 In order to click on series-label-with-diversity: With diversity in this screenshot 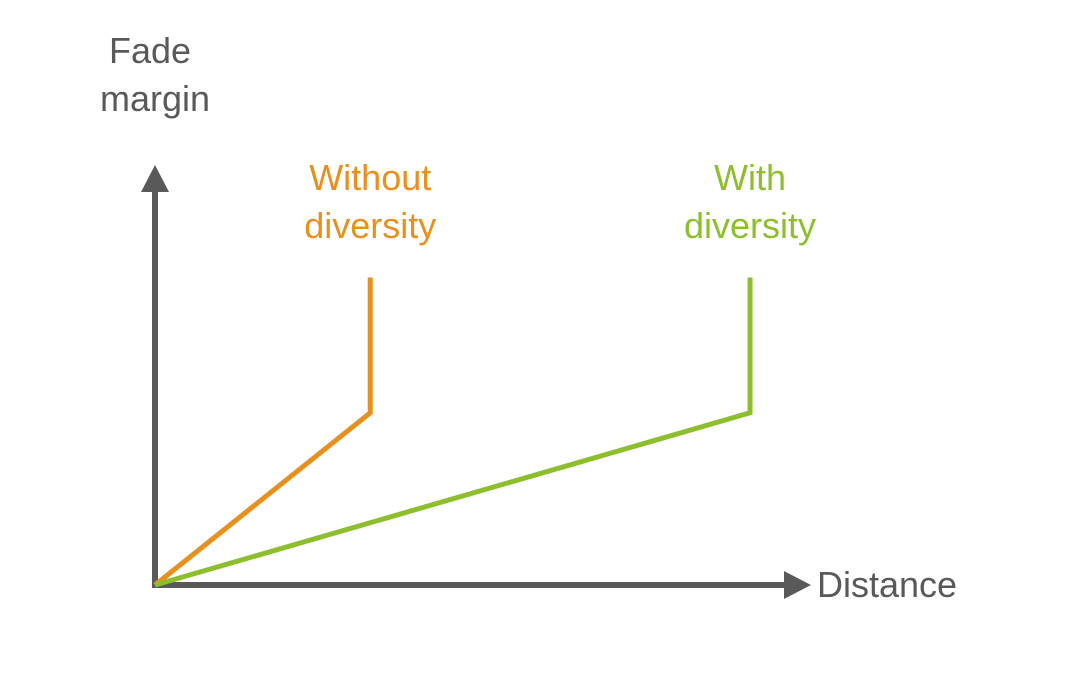, I will do `click(750, 201)`.